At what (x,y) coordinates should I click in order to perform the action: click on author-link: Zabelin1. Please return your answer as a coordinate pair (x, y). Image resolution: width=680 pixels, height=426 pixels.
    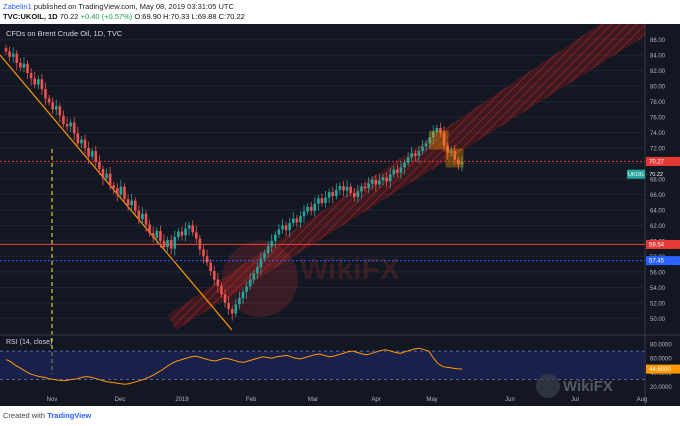
    Looking at the image, I should click on (17, 6).